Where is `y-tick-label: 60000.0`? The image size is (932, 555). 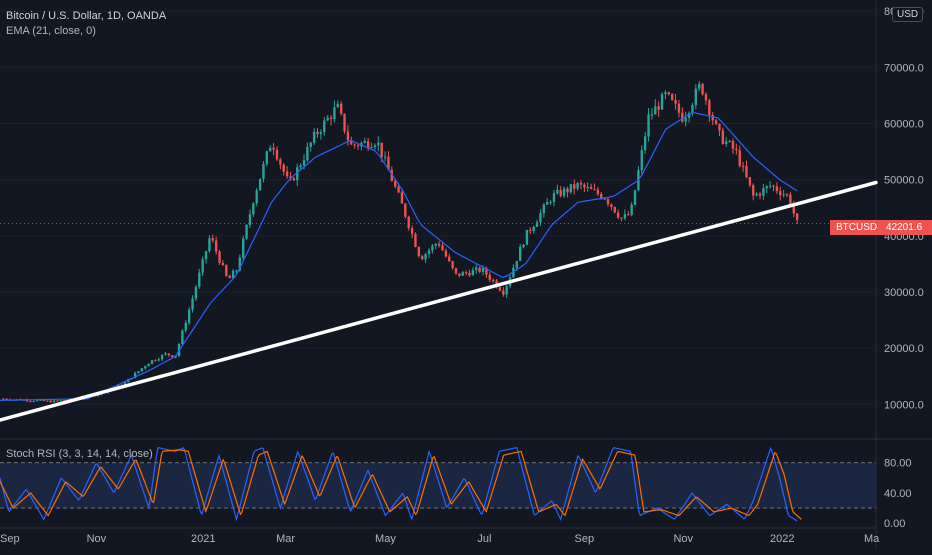 y-tick-label: 60000.0 is located at coordinates (904, 125).